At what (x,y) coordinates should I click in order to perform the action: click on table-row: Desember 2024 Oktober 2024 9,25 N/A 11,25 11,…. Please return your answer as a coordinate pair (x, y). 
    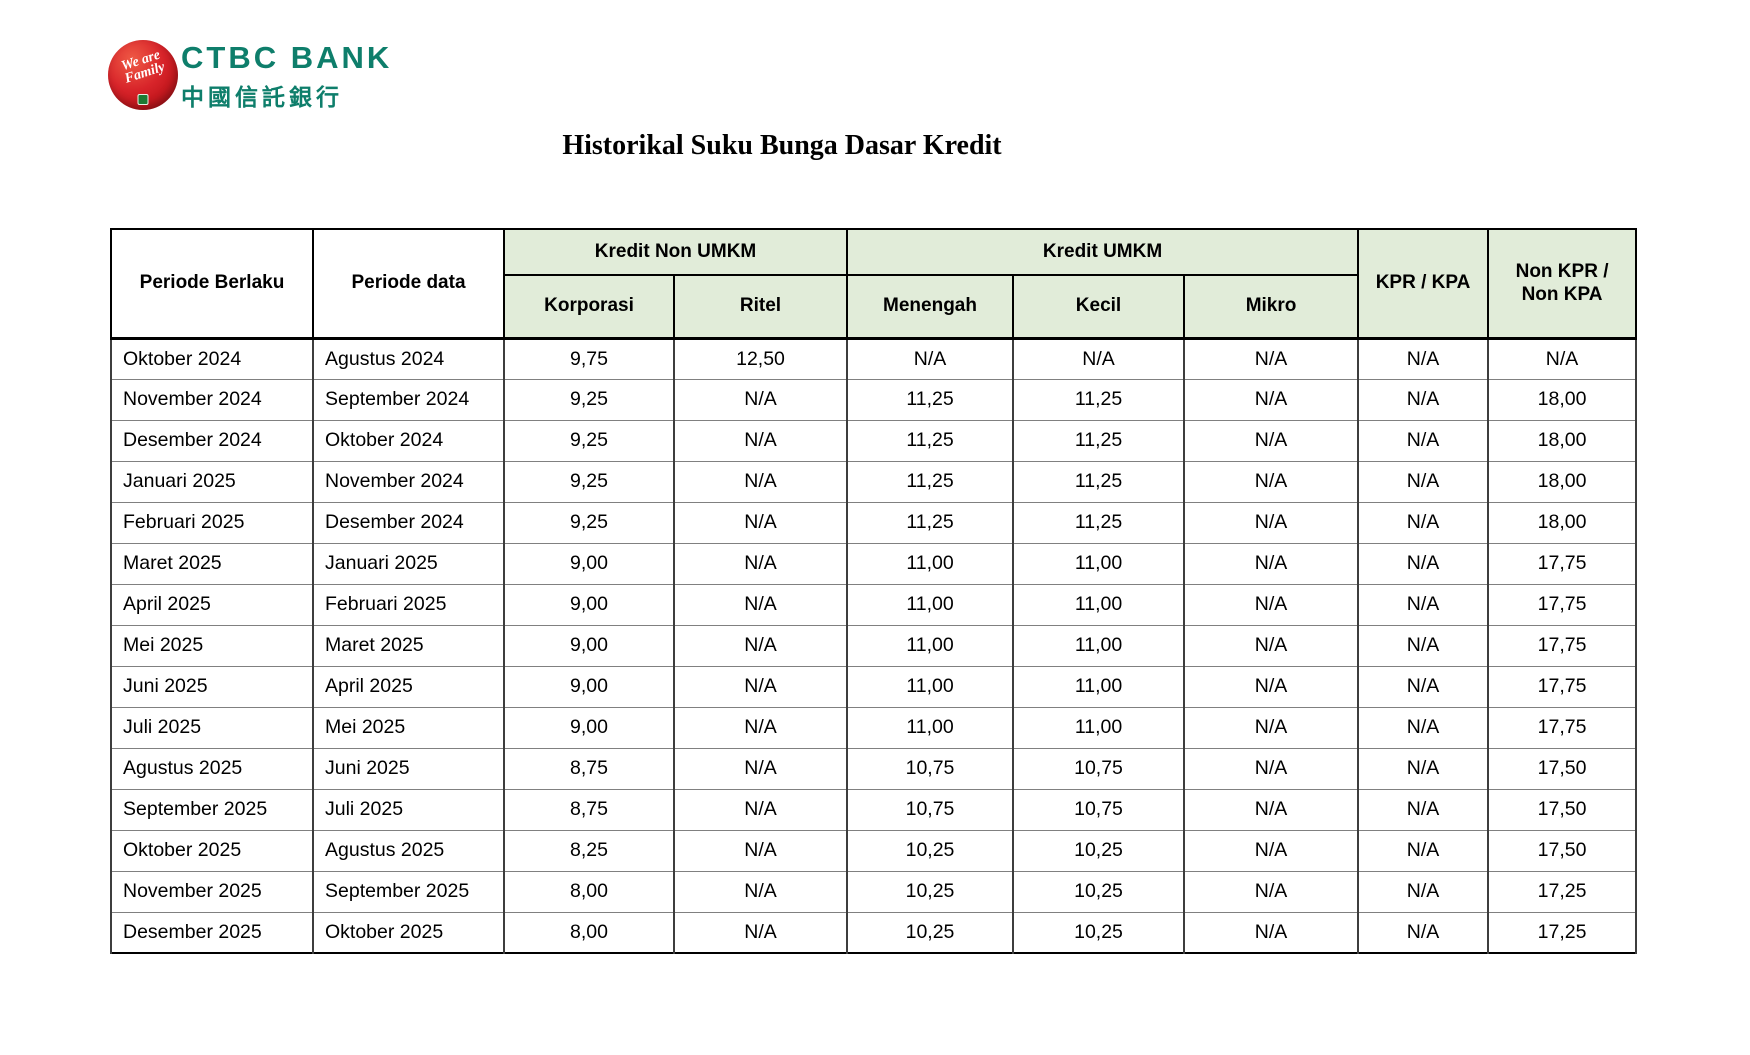
    Looking at the image, I should click on (874, 440).